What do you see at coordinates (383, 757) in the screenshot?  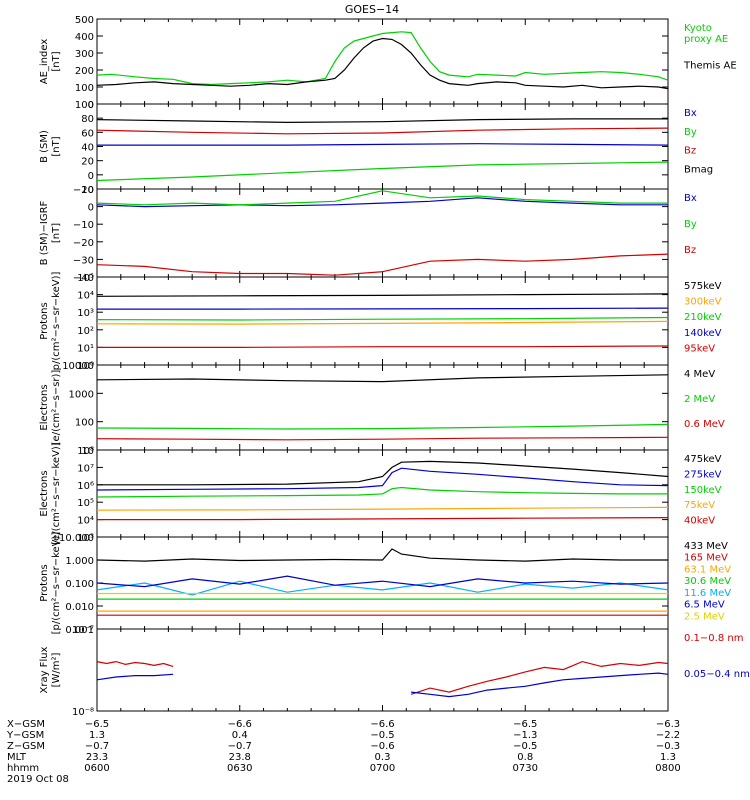 I see `x-tick-label: 0.3` at bounding box center [383, 757].